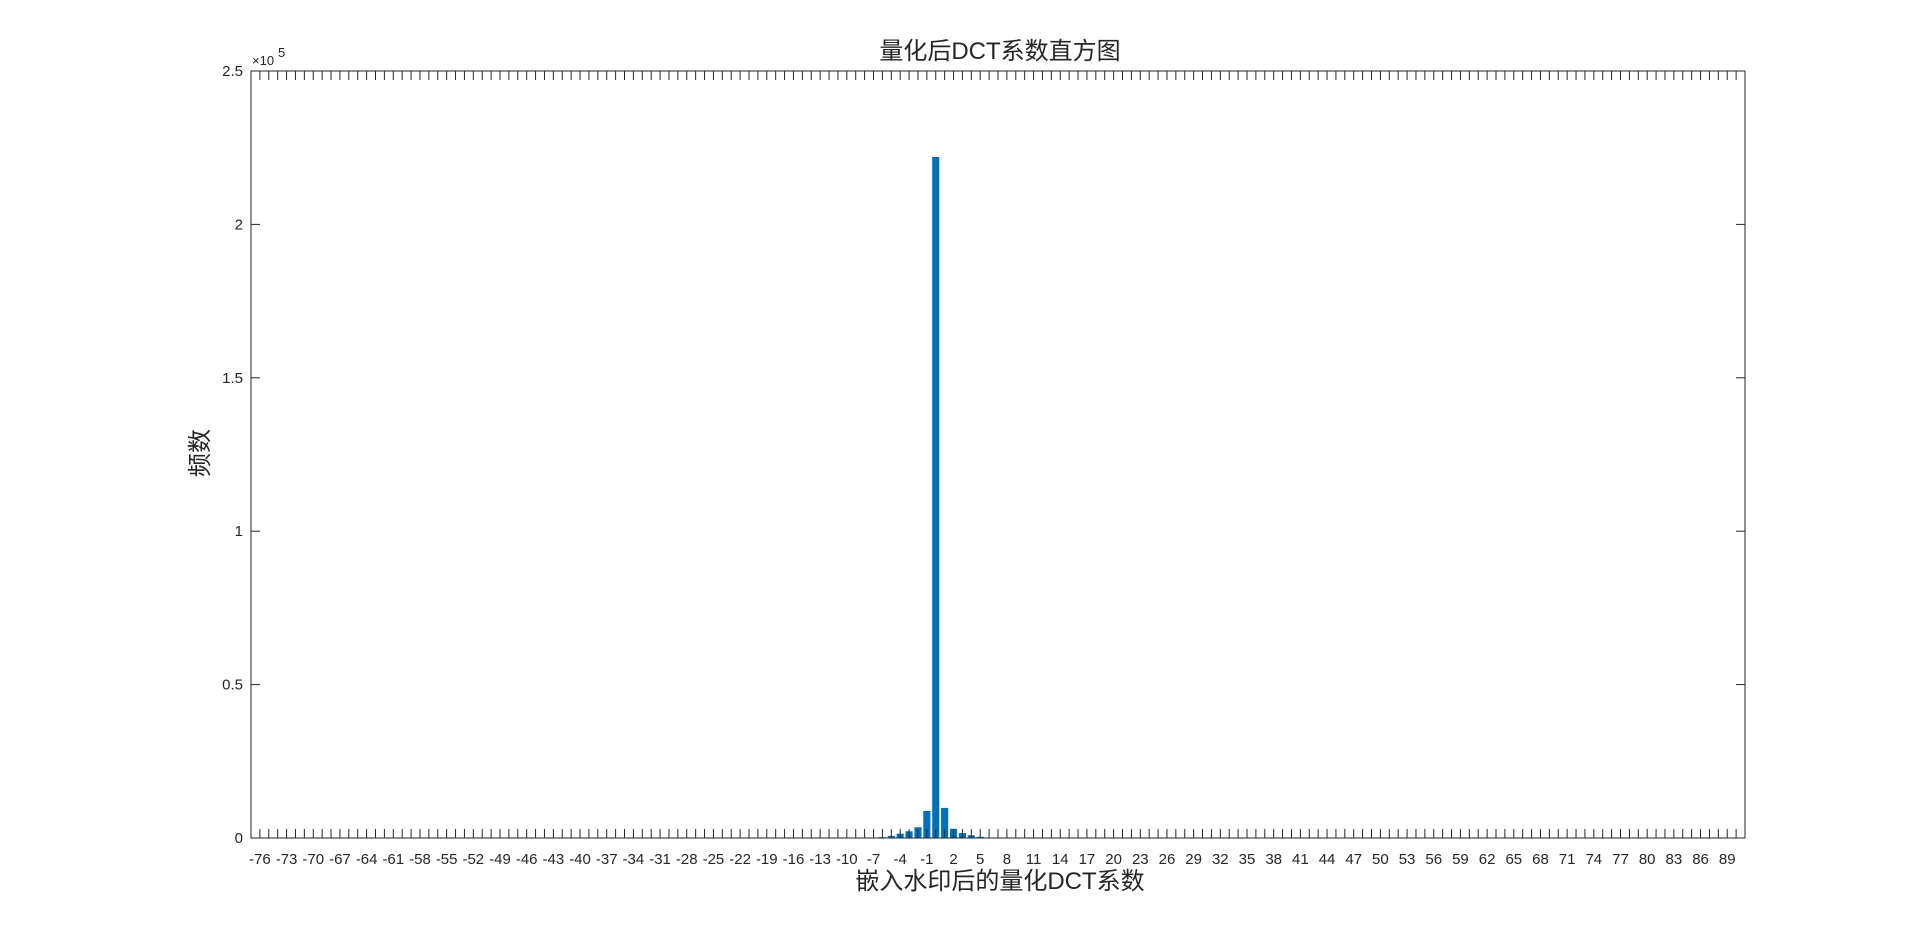 The image size is (1920, 937). Describe the element at coordinates (500, 859) in the screenshot. I see `x-tick-label: -49` at that location.